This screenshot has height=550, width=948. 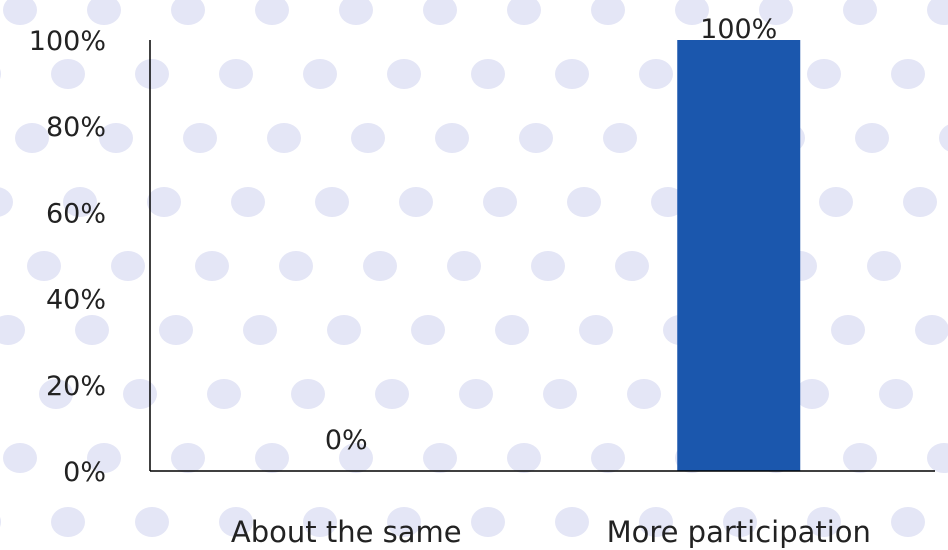 What do you see at coordinates (346, 440) in the screenshot?
I see `bar-data-label: 0%` at bounding box center [346, 440].